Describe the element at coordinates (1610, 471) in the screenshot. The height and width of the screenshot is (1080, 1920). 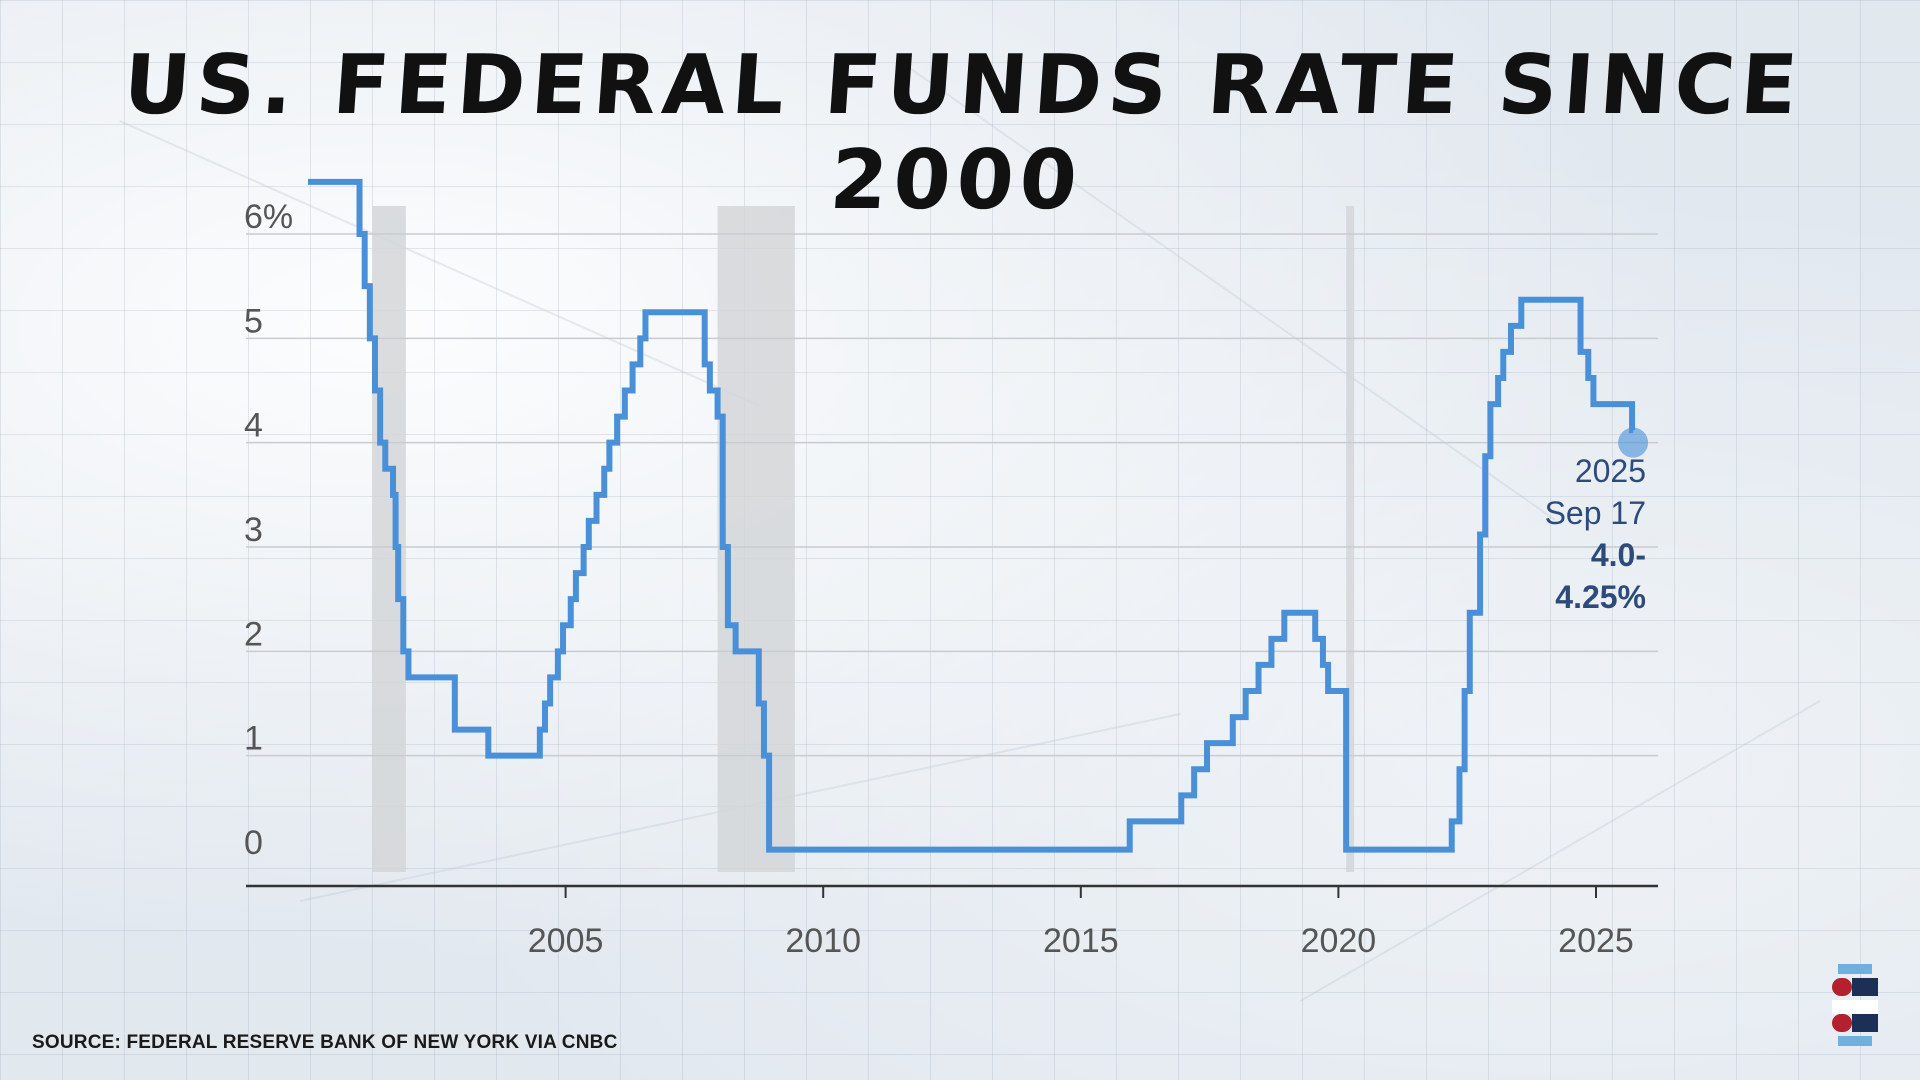
I see `annotation-text: 2025` at that location.